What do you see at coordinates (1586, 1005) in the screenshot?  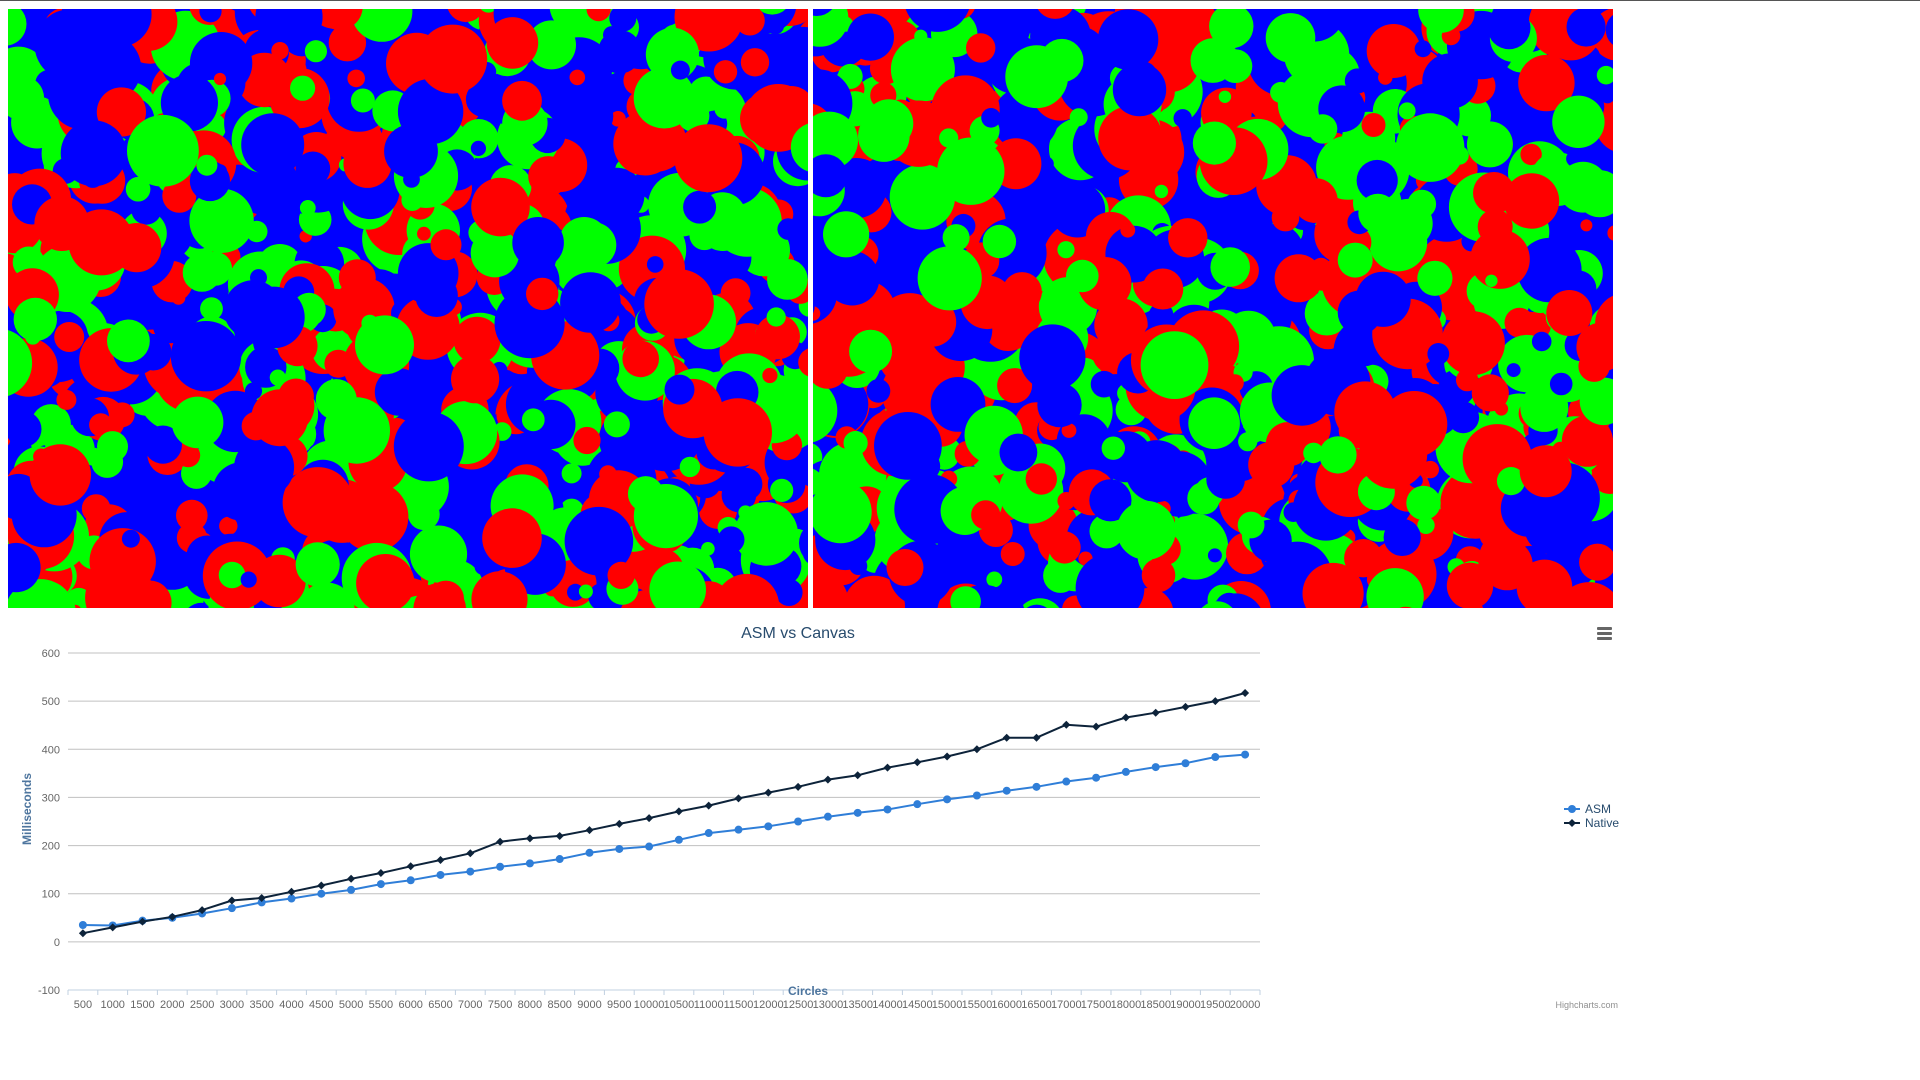 I see `credits-link: Highcharts.com` at bounding box center [1586, 1005].